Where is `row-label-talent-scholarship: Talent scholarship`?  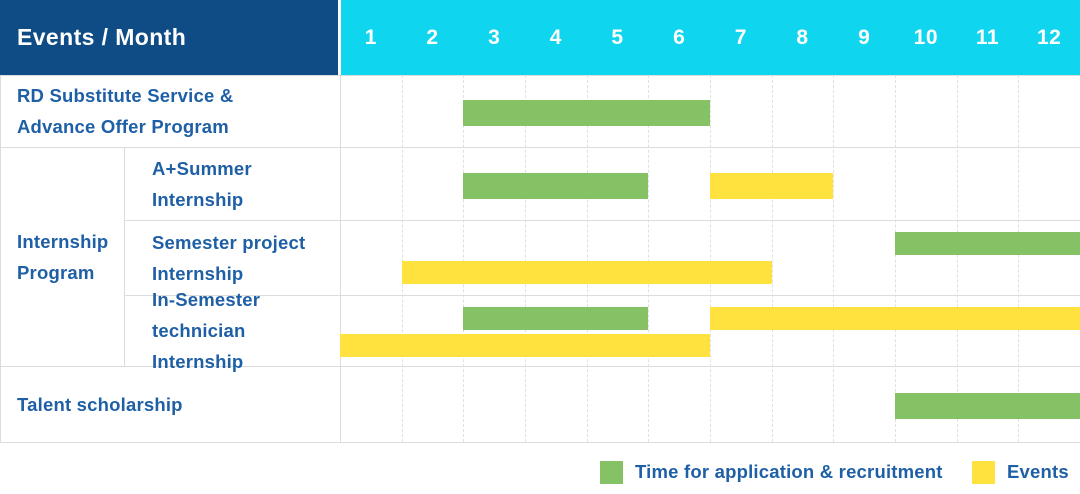
row-label-talent-scholarship: Talent scholarship is located at coordinates (170, 404).